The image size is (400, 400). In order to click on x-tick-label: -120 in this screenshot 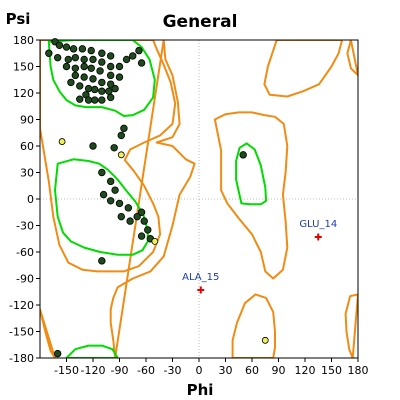, I will do `click(93, 370)`.